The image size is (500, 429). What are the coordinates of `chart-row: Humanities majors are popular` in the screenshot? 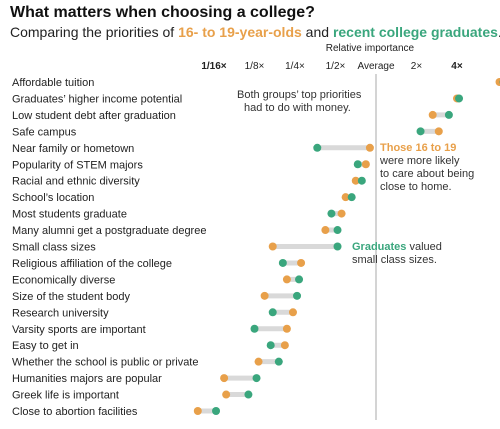 It's located at (136, 379).